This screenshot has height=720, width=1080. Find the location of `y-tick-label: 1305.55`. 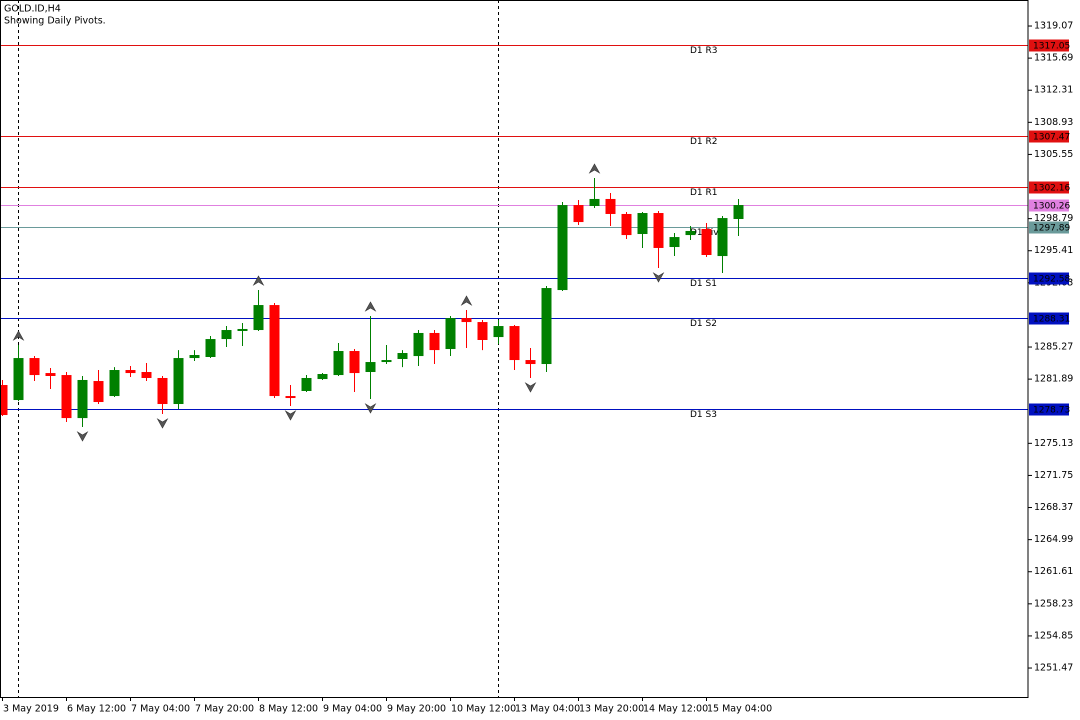

y-tick-label: 1305.55 is located at coordinates (1053, 154).